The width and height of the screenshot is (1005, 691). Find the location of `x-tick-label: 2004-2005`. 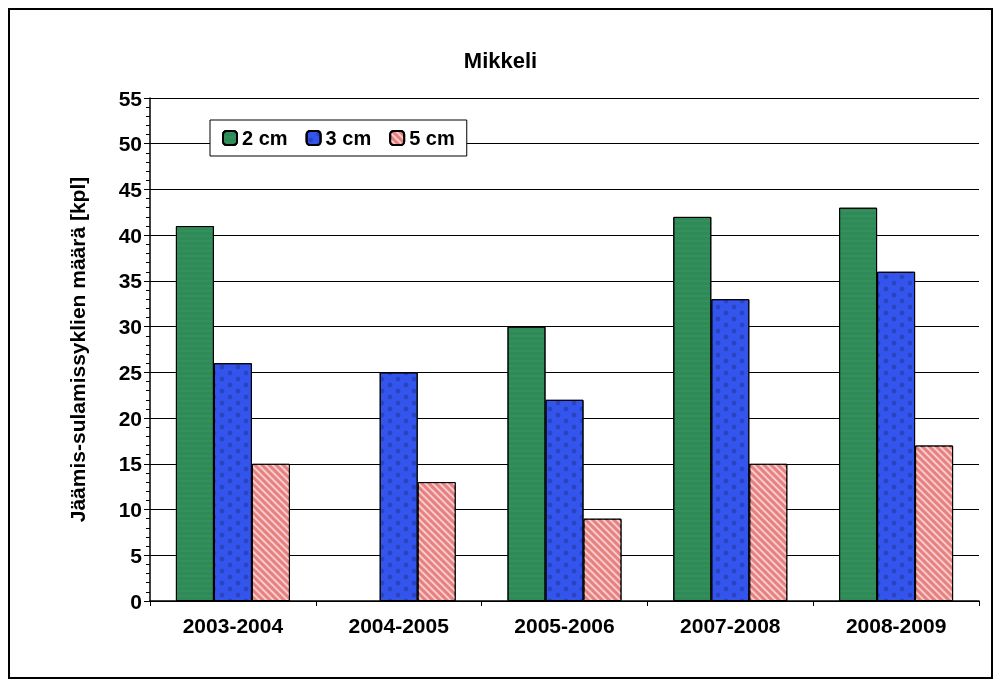

x-tick-label: 2004-2005 is located at coordinates (399, 625).